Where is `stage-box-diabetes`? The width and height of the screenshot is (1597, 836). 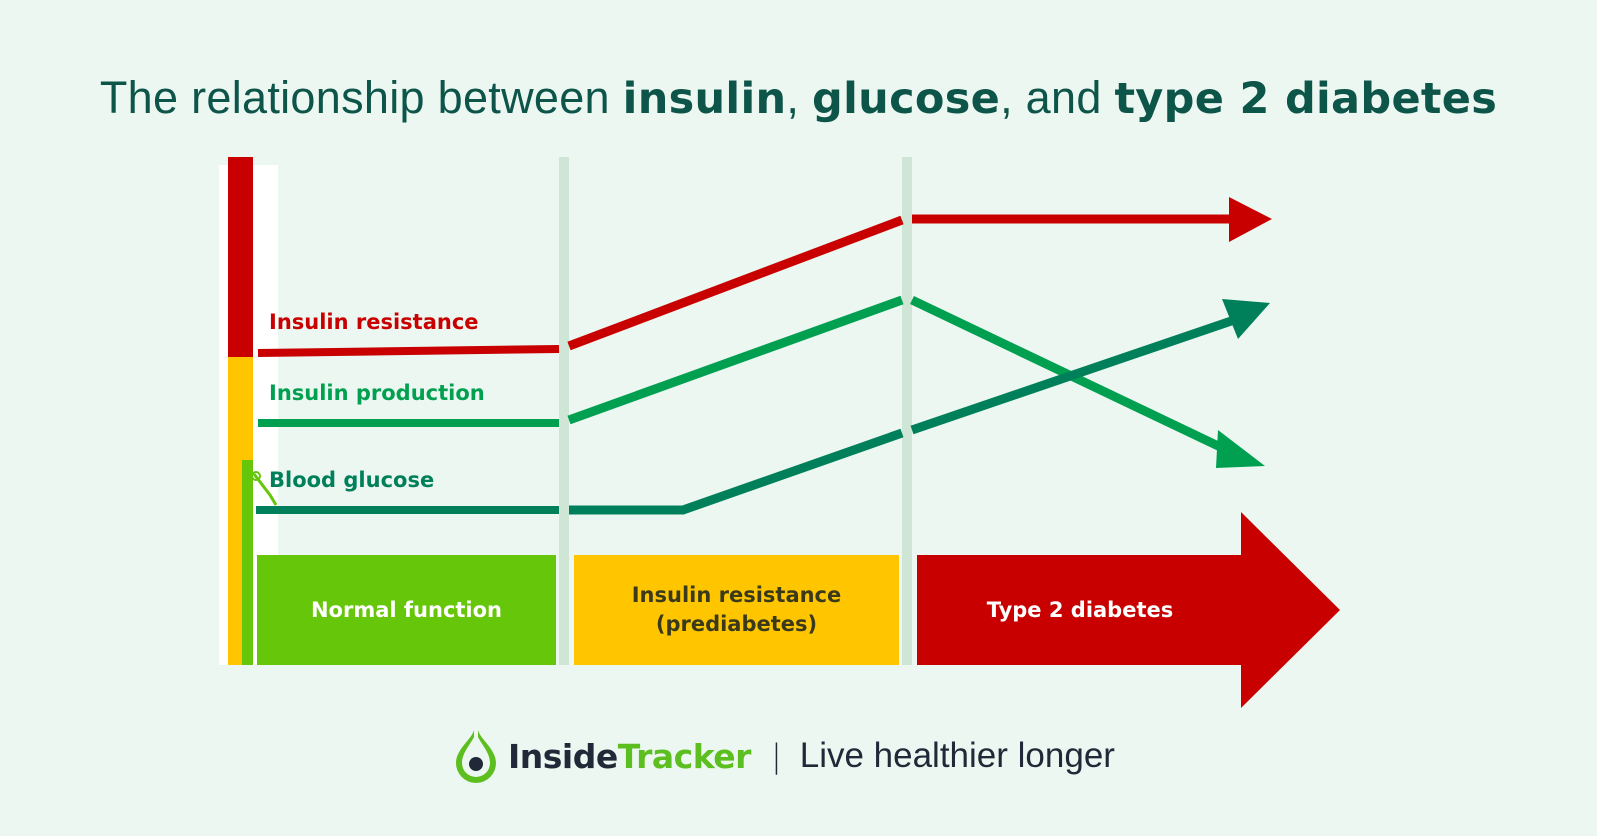
stage-box-diabetes is located at coordinates (1080, 610).